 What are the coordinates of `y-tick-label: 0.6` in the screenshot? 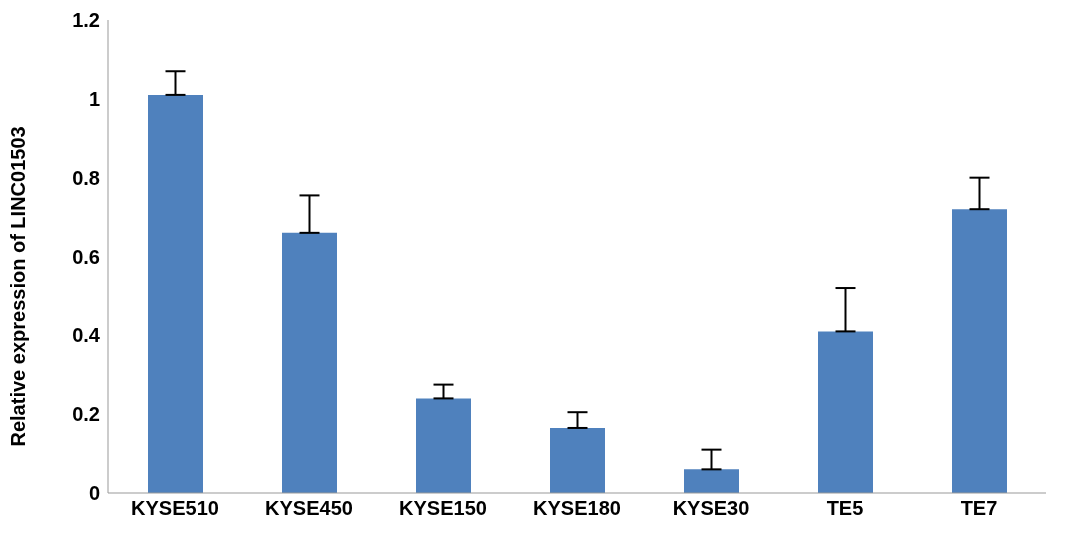 It's located at (86, 256).